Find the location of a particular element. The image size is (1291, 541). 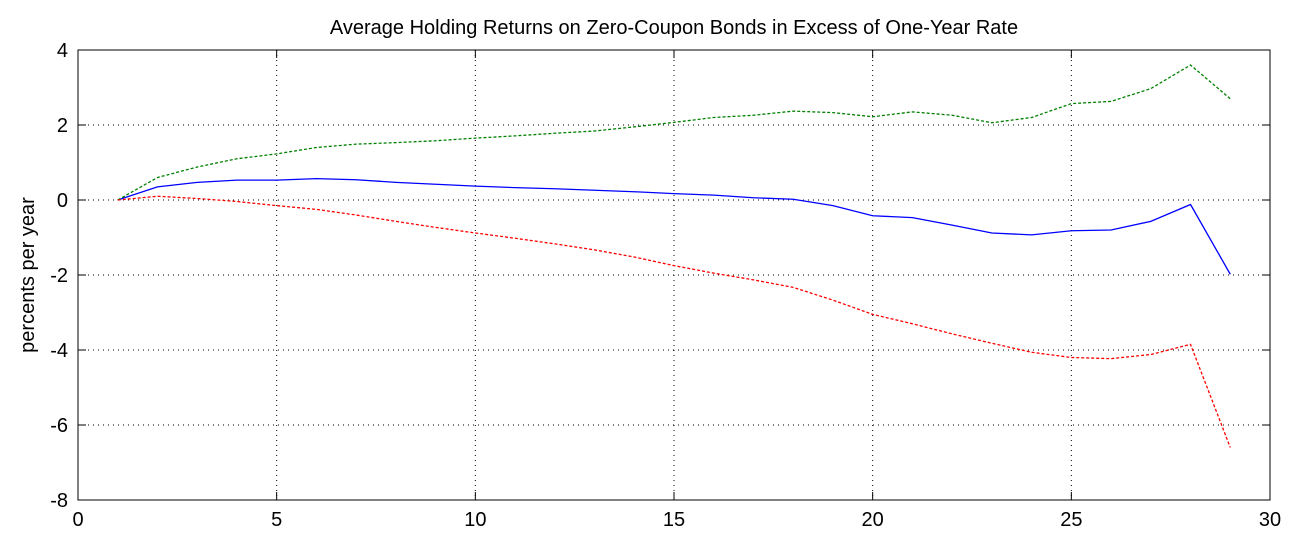

x-tick-label: 20 is located at coordinates (873, 520).